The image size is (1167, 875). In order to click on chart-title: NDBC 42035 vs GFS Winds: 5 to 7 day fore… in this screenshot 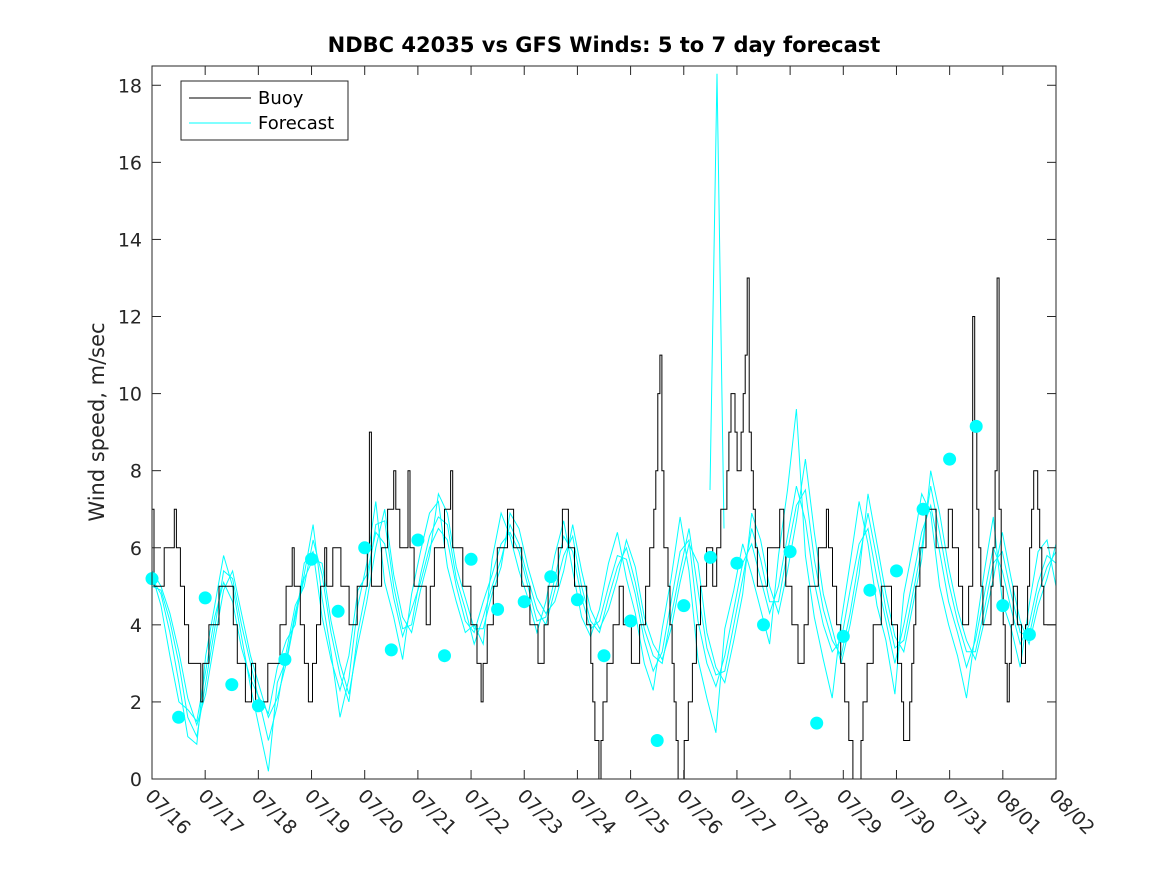, I will do `click(604, 45)`.